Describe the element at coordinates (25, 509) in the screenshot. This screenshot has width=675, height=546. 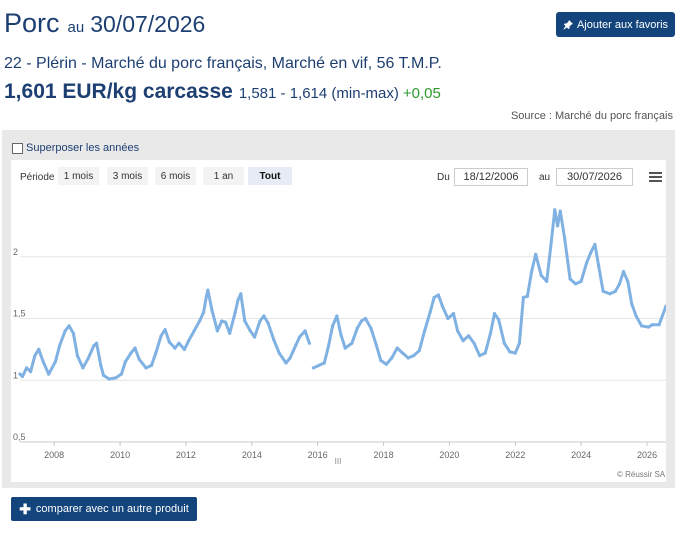
I see `plus-icon: ✚` at that location.